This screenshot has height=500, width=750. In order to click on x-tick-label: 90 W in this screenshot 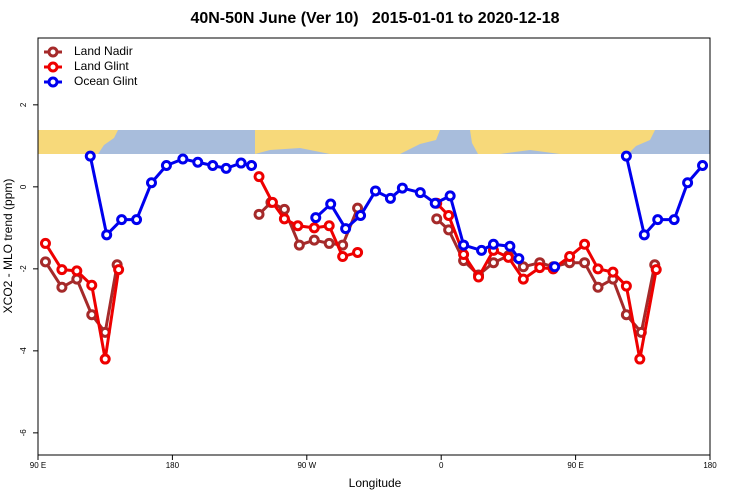, I will do `click(306, 465)`.